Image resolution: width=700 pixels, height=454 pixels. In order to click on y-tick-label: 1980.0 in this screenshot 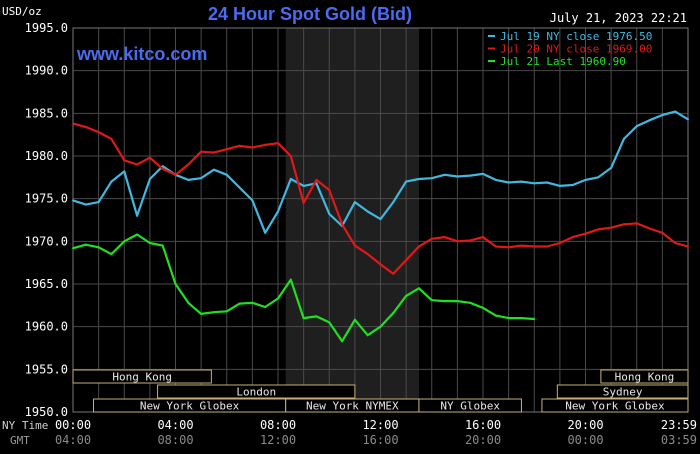, I will do `click(46, 156)`.